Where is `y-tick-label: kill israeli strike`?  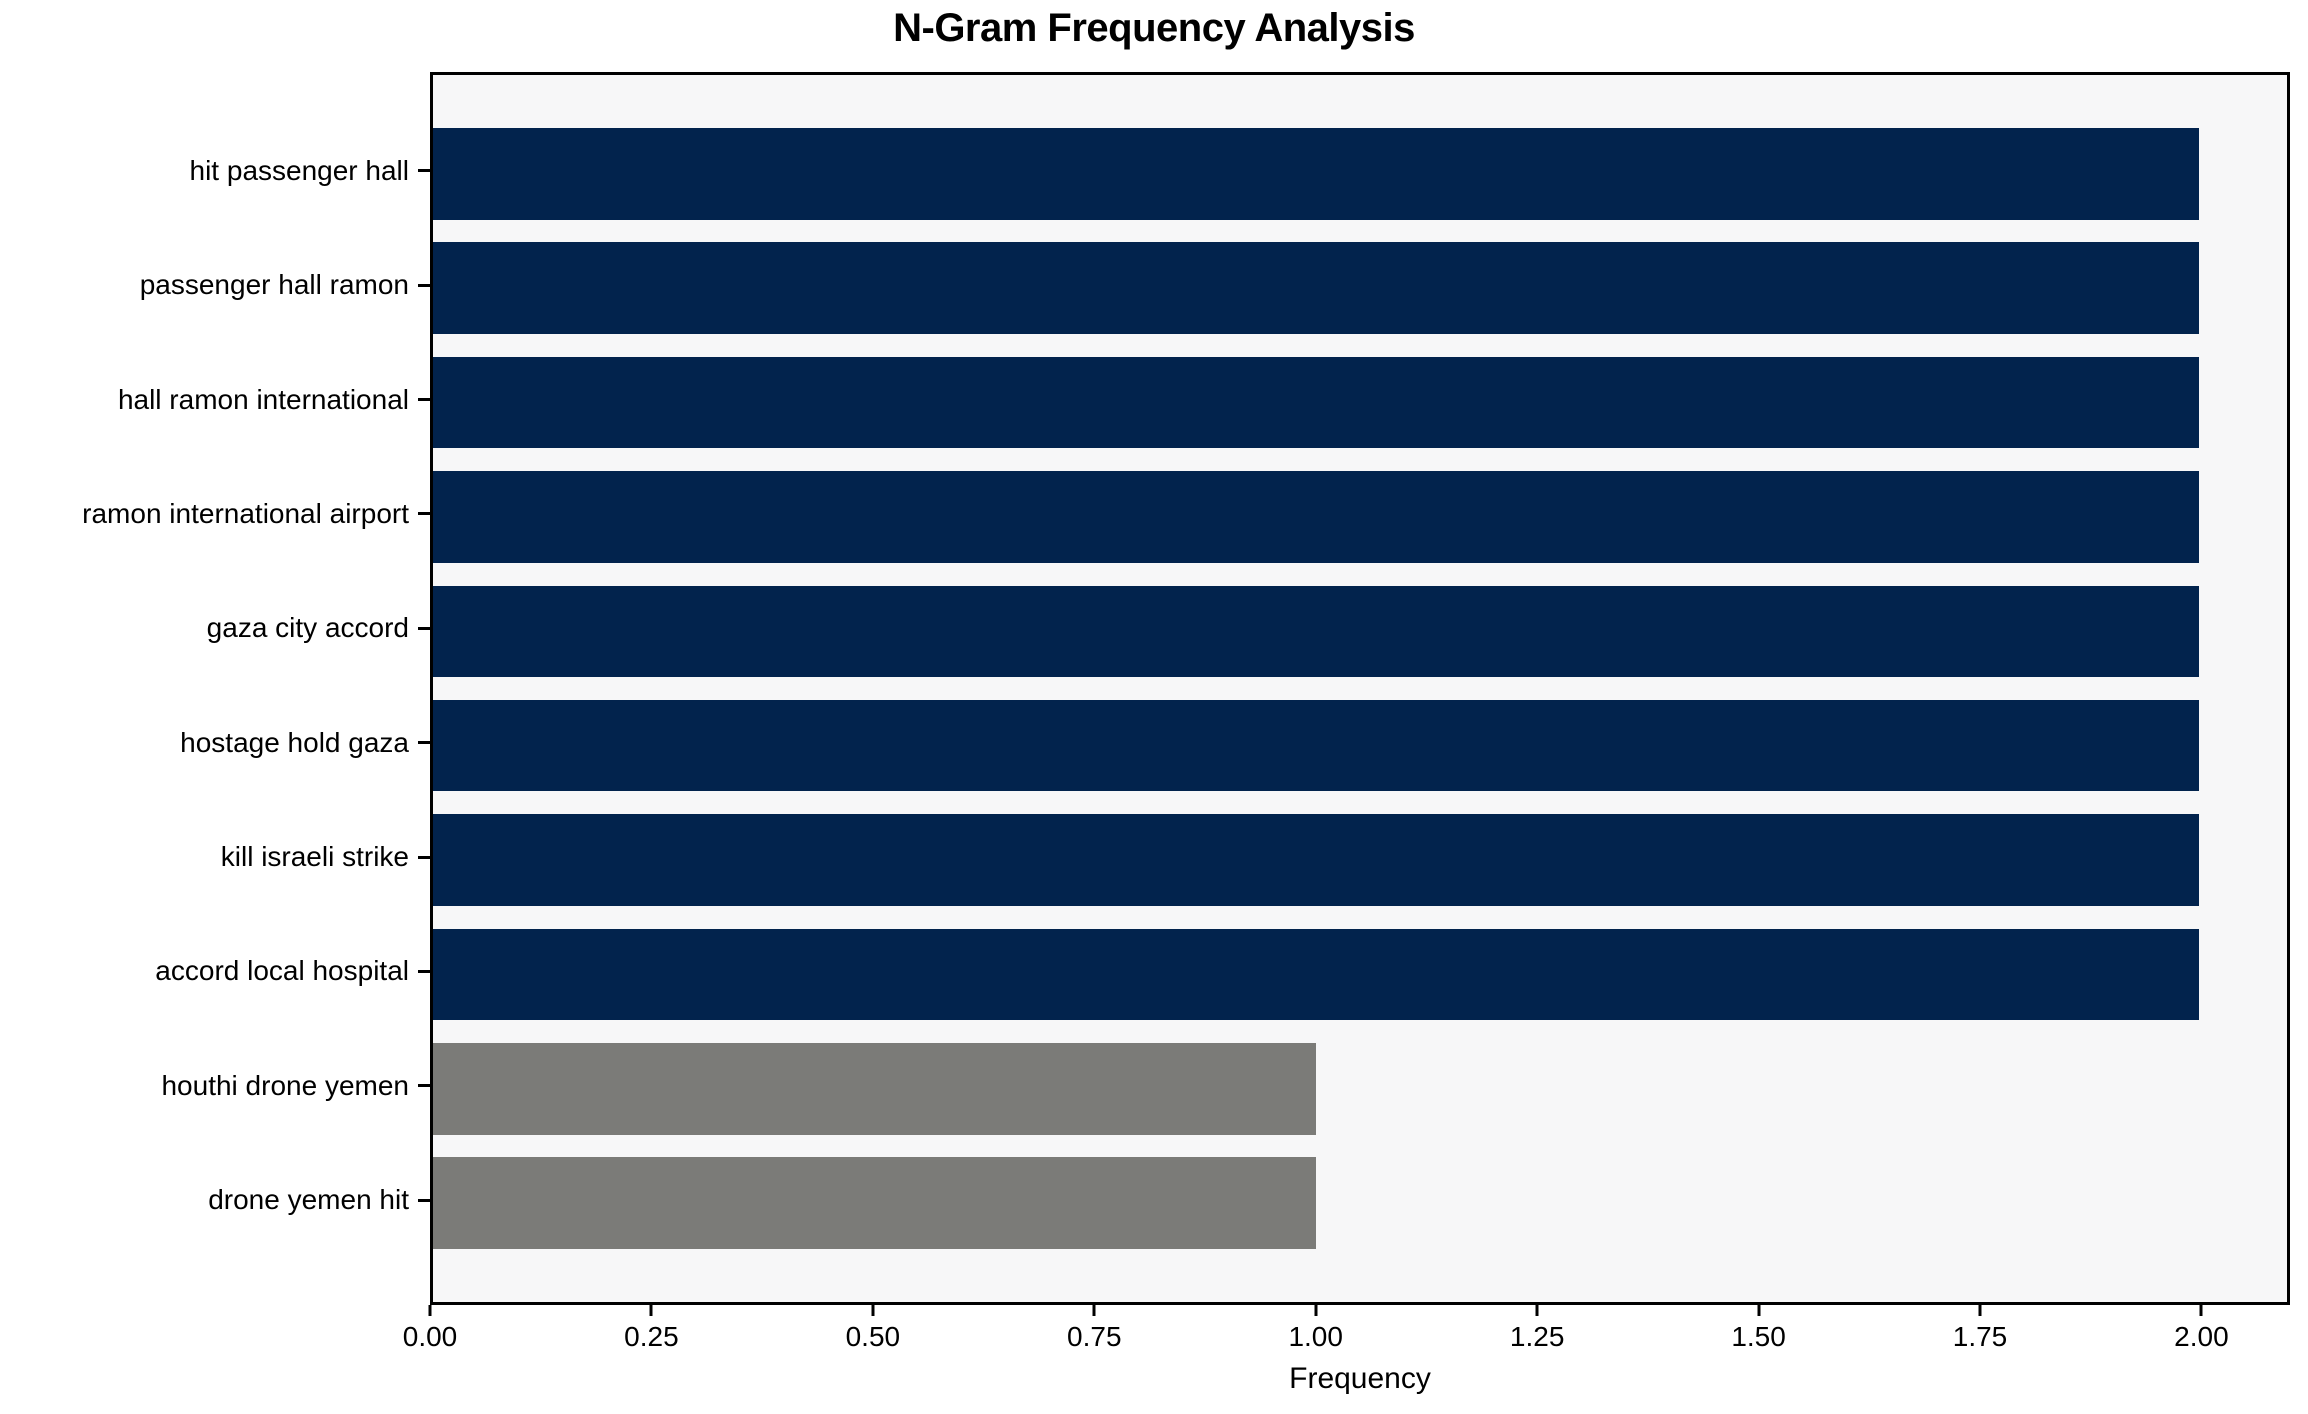
y-tick-label: kill israeli strike is located at coordinates (314, 857).